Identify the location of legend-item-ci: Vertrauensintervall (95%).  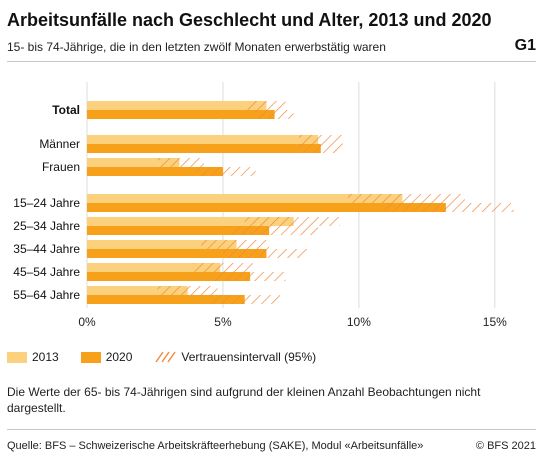
(235, 357).